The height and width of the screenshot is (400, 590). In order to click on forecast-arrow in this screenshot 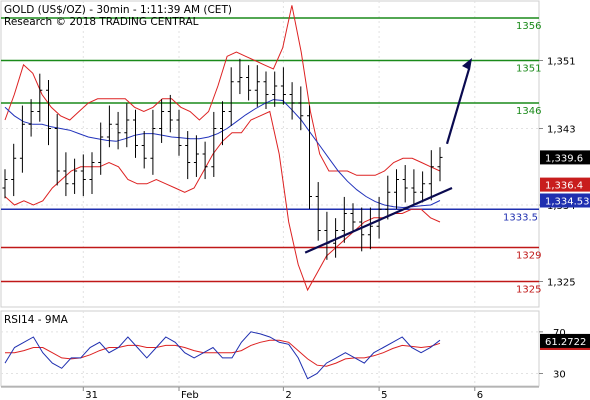, I will do `click(458, 106)`.